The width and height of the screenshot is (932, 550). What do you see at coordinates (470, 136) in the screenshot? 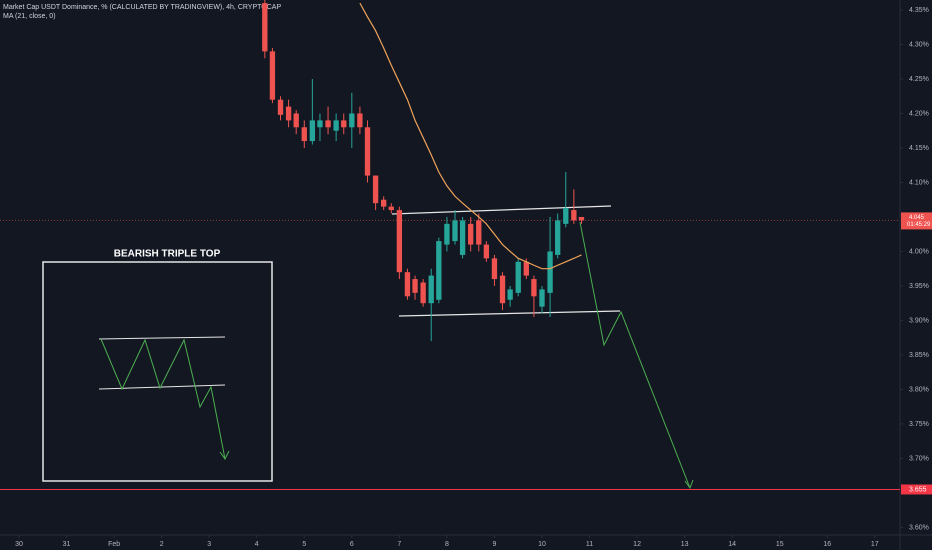
I see `ma-line` at bounding box center [470, 136].